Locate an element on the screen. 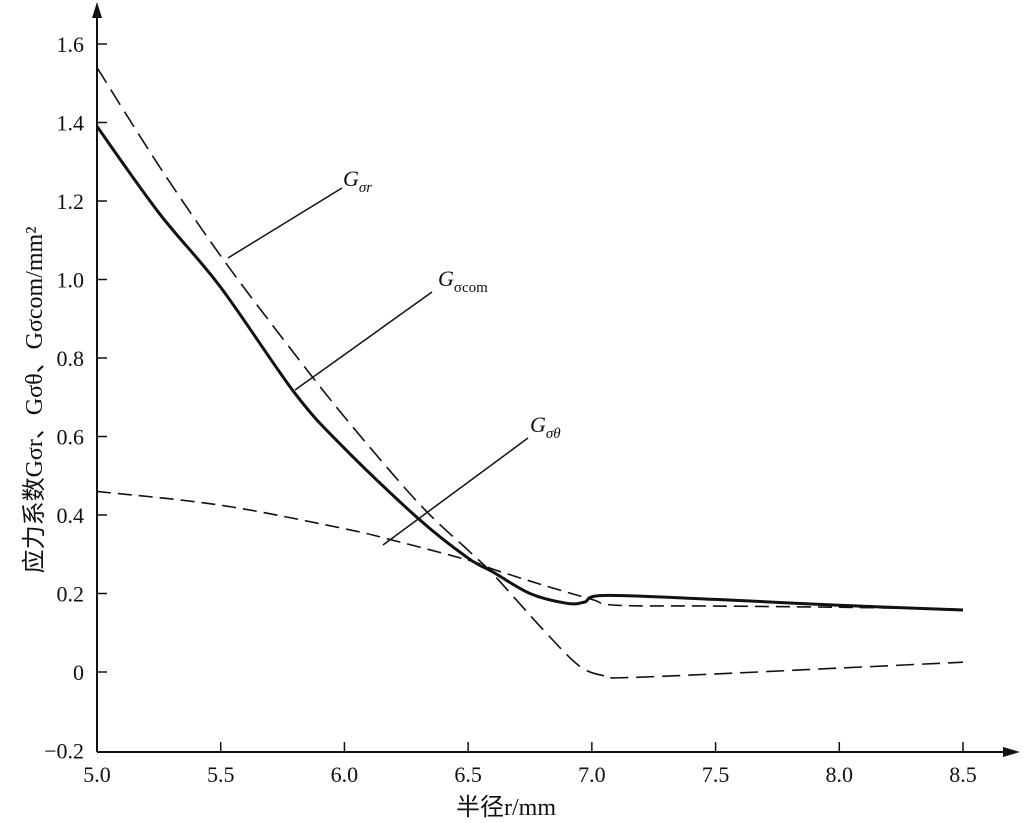 The image size is (1025, 823). annotation-gscom: Gσcom is located at coordinates (391, 328).